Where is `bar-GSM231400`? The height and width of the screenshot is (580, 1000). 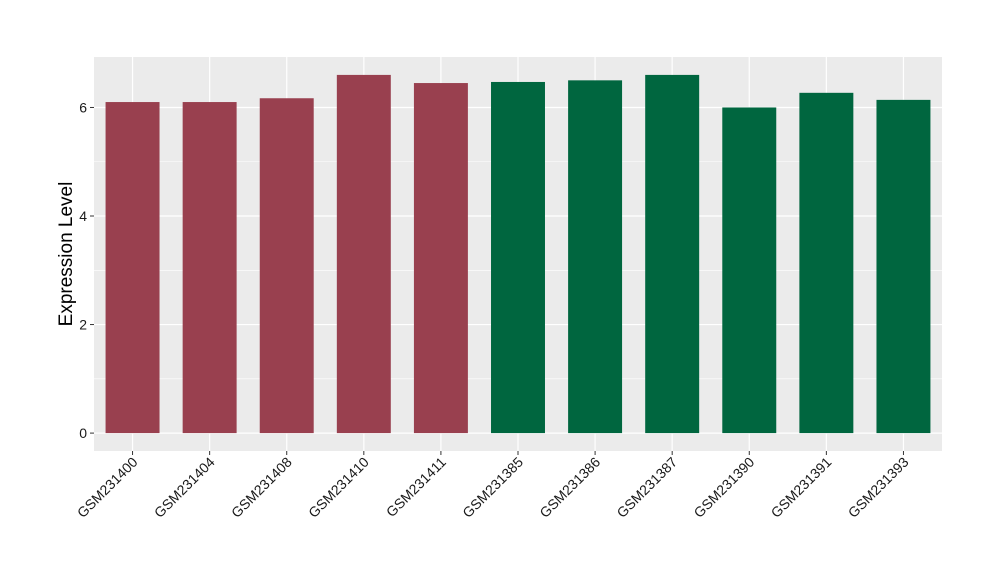
bar-GSM231400 is located at coordinates (132, 268).